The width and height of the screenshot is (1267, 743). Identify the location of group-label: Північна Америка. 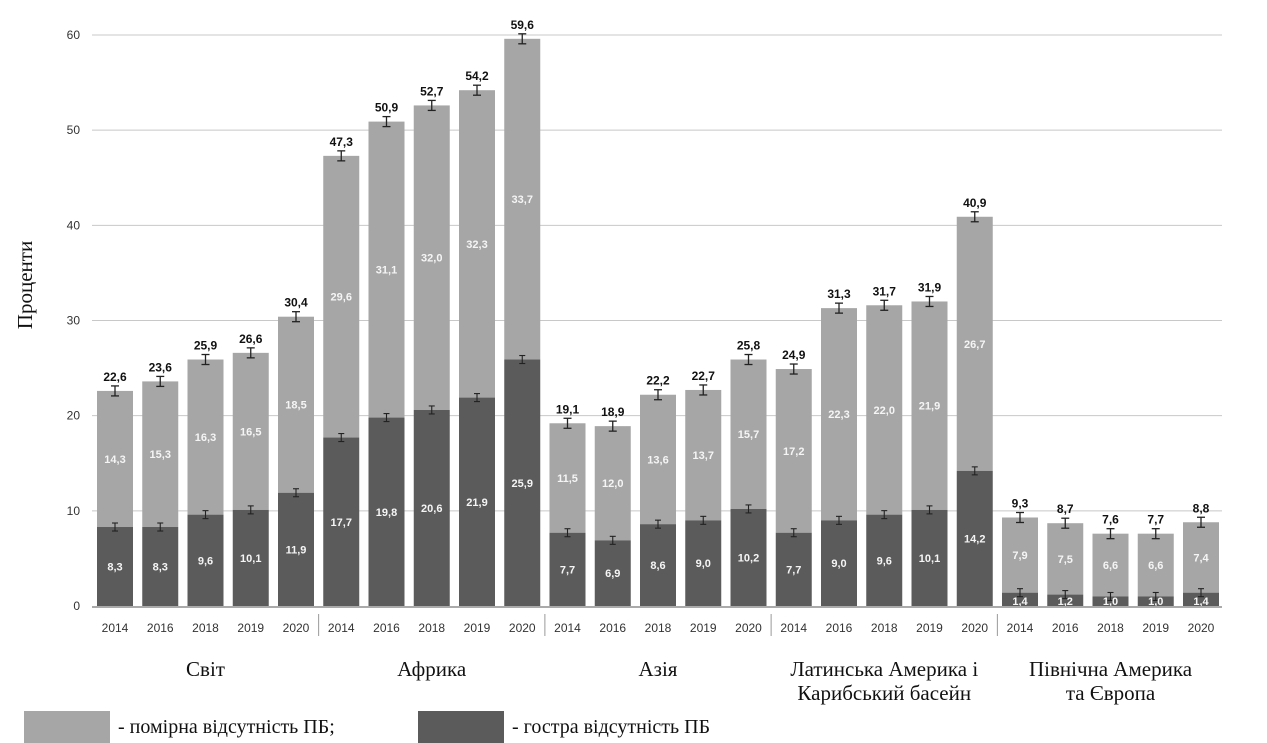
(1111, 669).